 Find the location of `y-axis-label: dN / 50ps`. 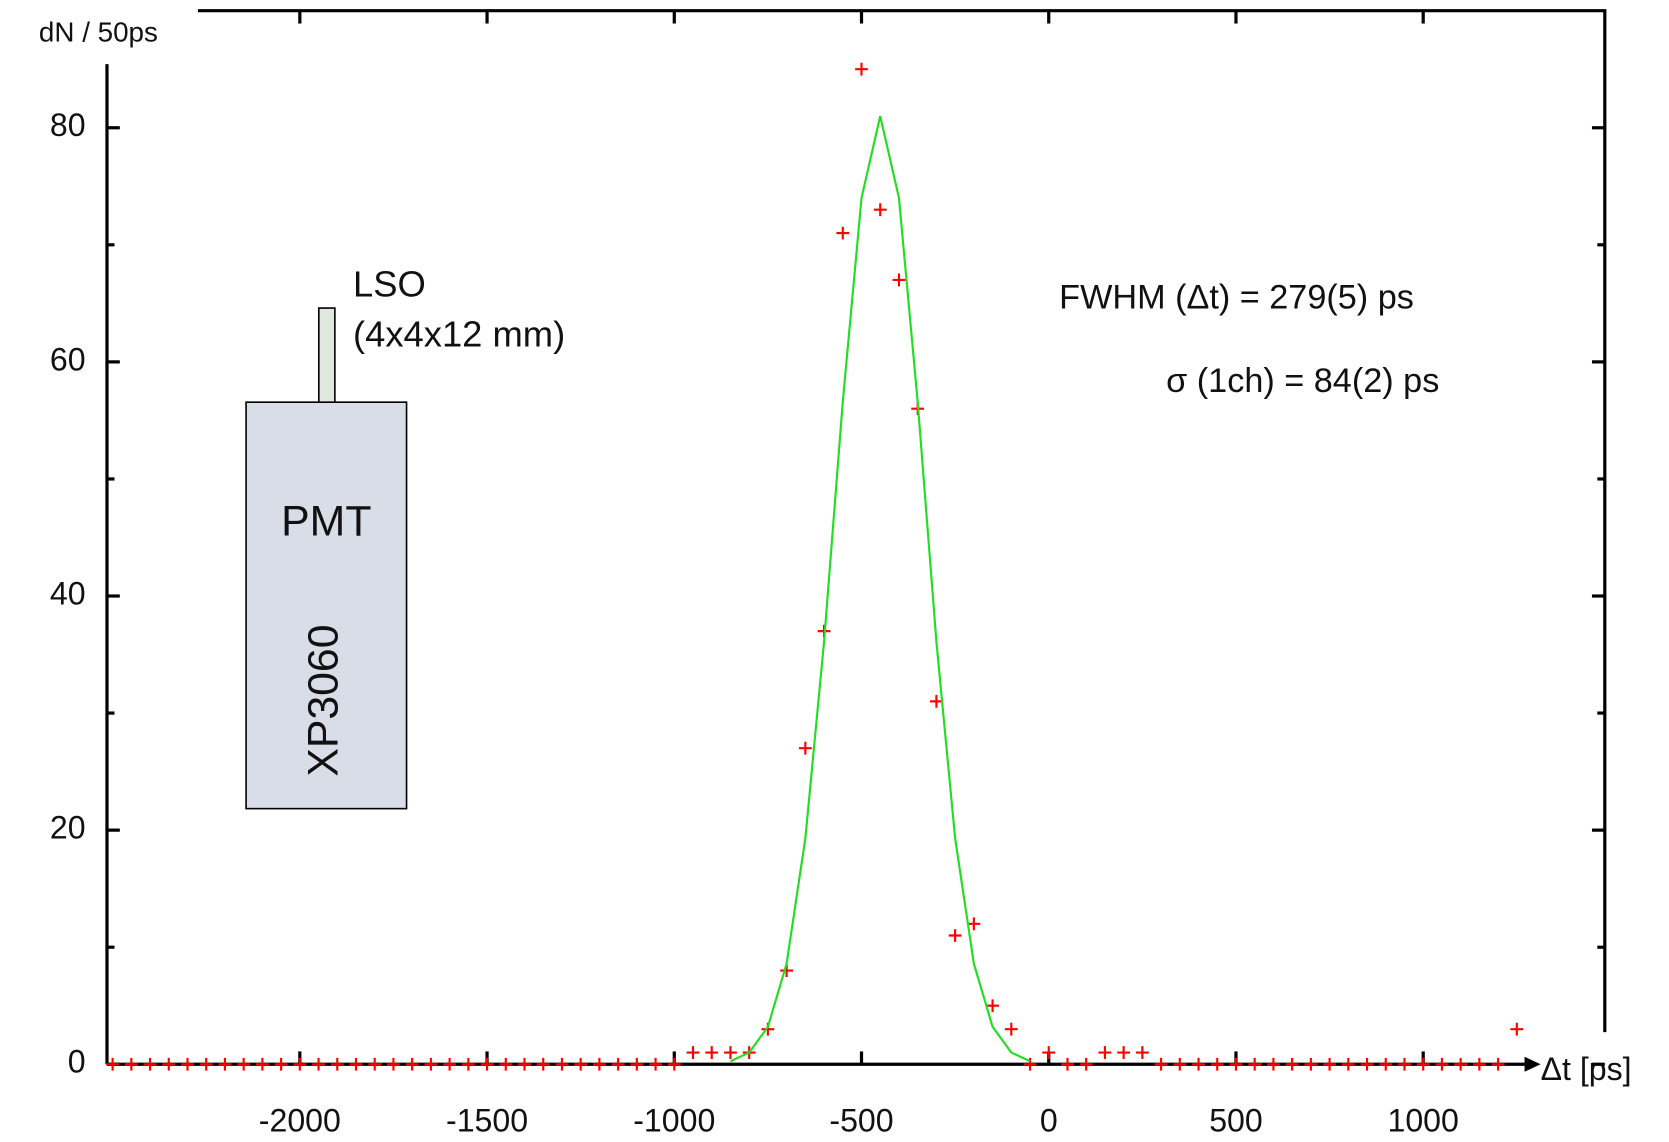

y-axis-label: dN / 50ps is located at coordinates (98, 32).